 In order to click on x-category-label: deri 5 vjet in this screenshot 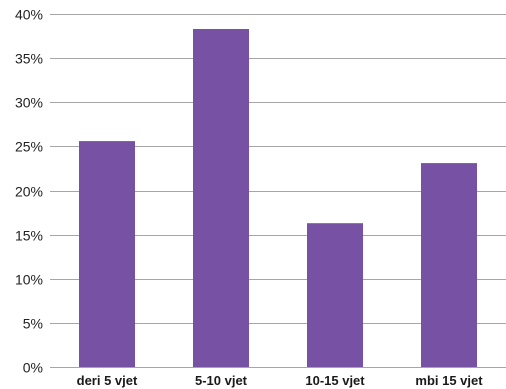, I will do `click(107, 380)`.